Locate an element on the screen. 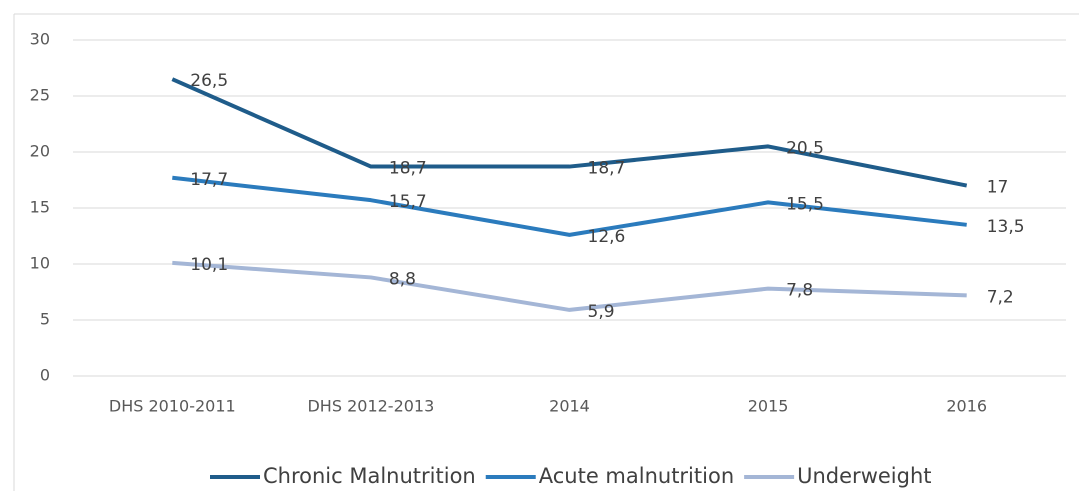 The height and width of the screenshot is (491, 1079). data-label: 8,8 is located at coordinates (402, 279).